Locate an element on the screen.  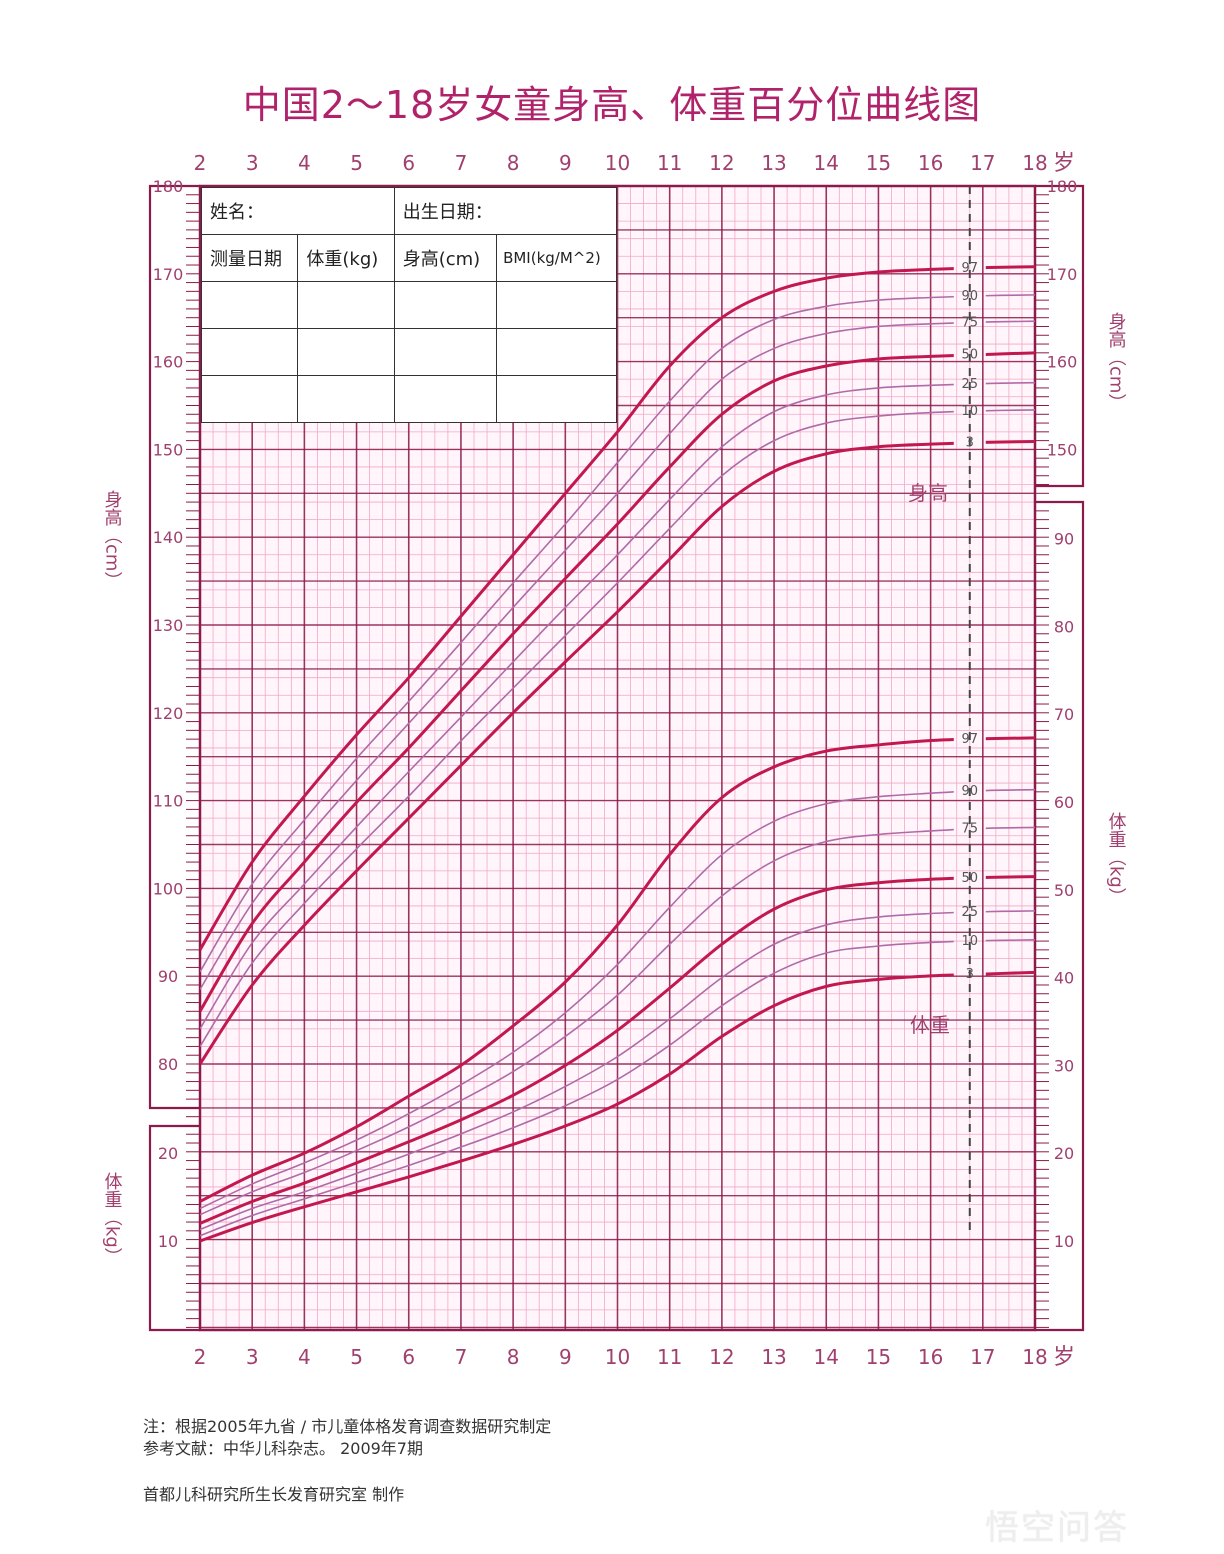
weight-curve-label: 体重 is located at coordinates (930, 1025).